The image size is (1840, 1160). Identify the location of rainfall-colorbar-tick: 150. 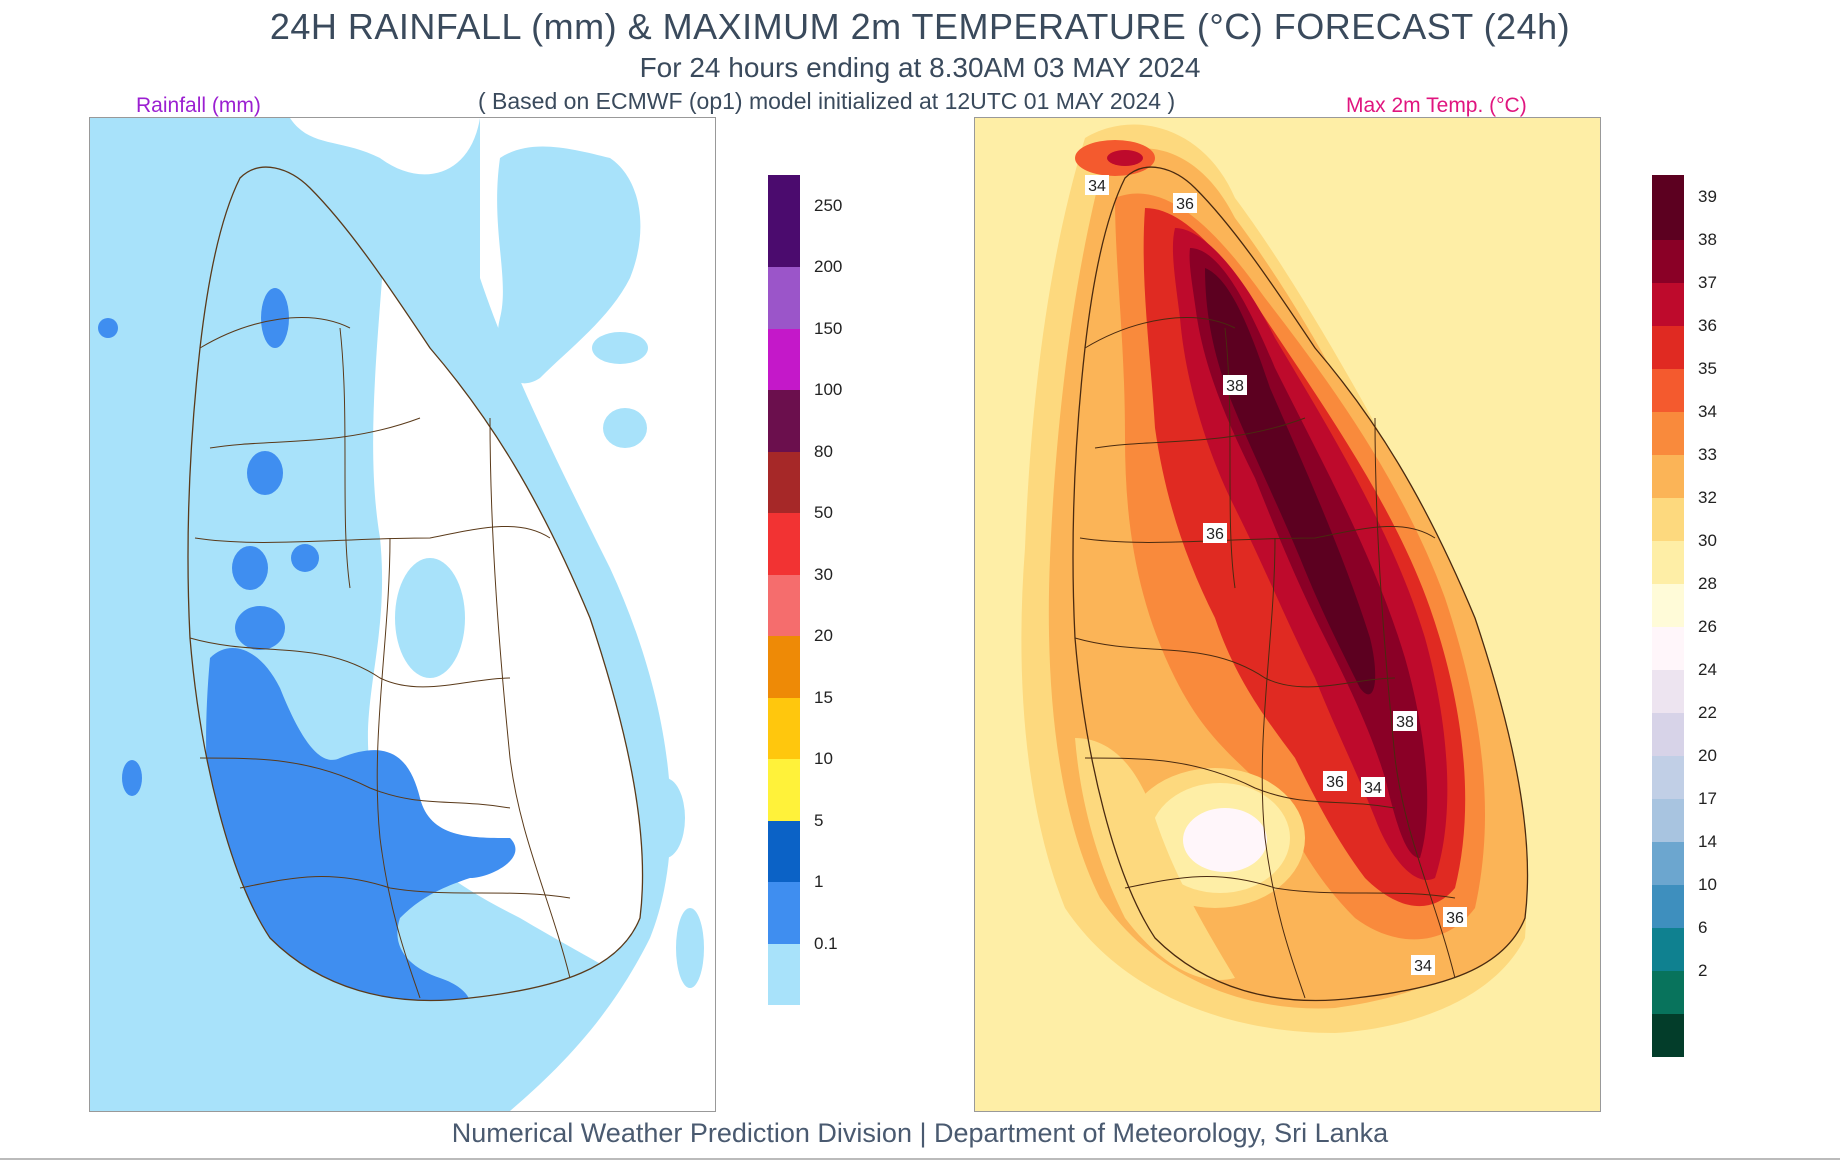
(828, 328).